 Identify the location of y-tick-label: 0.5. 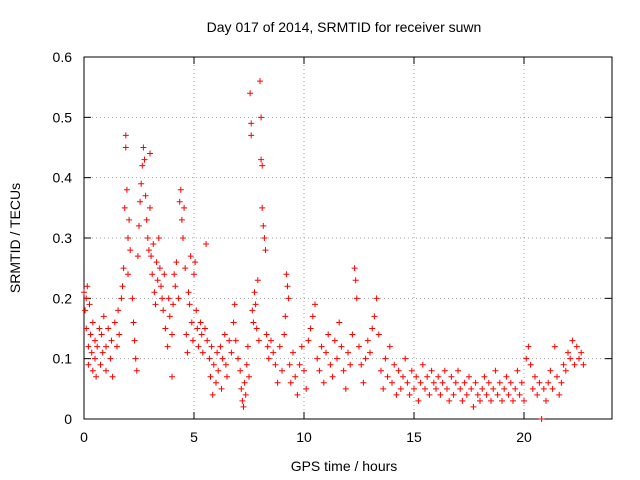
(63, 117).